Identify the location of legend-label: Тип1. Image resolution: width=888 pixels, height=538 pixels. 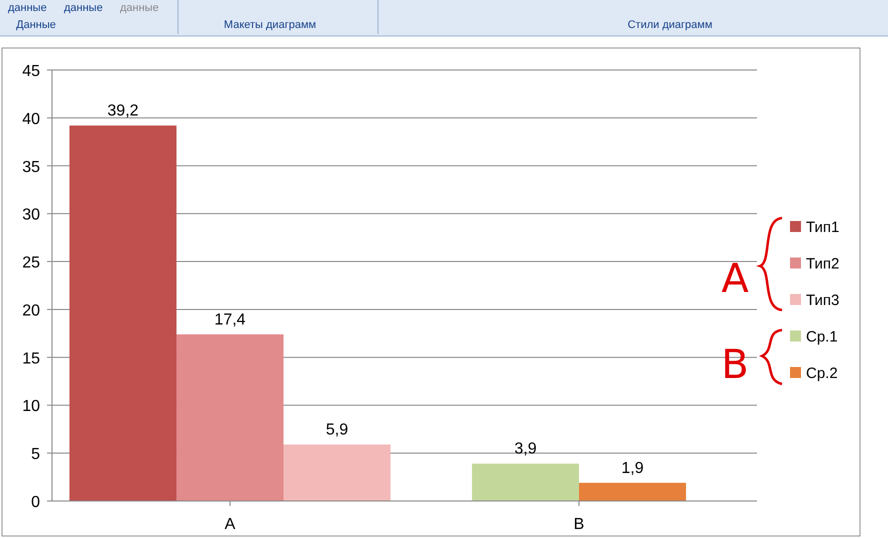
(823, 227).